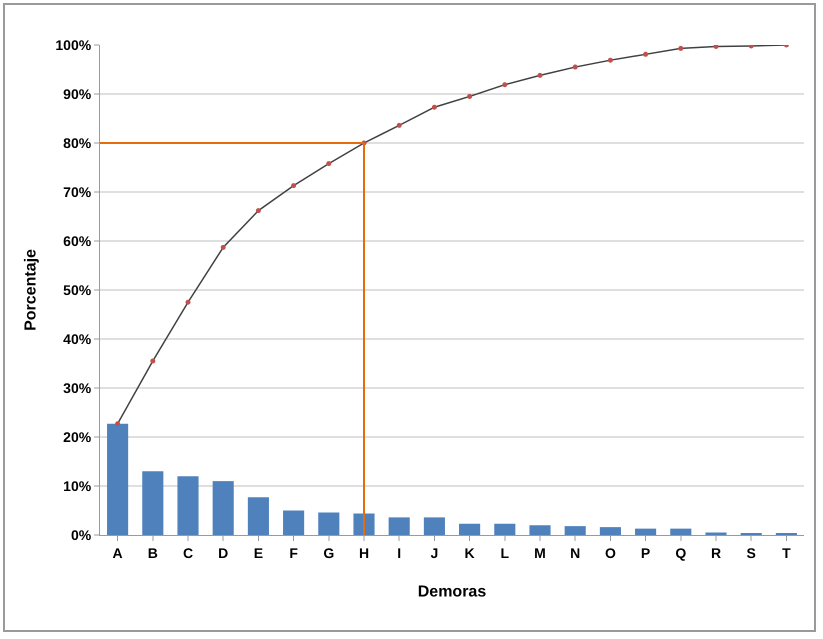 The height and width of the screenshot is (639, 823). What do you see at coordinates (328, 552) in the screenshot?
I see `x-tick-label: G` at bounding box center [328, 552].